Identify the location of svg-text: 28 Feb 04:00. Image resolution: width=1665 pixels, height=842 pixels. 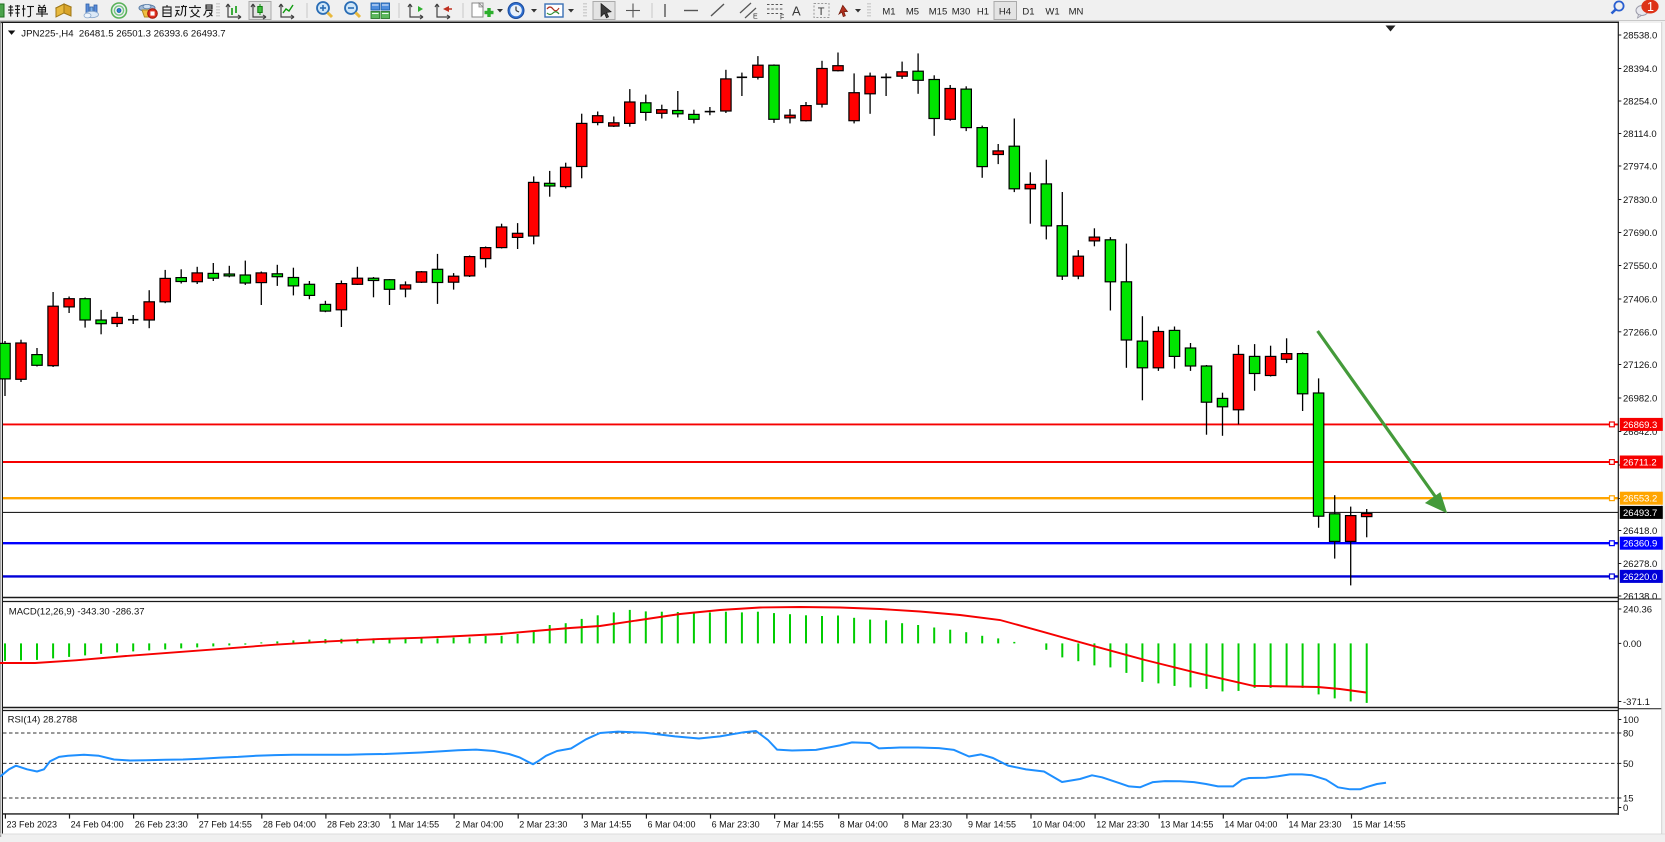
(289, 824).